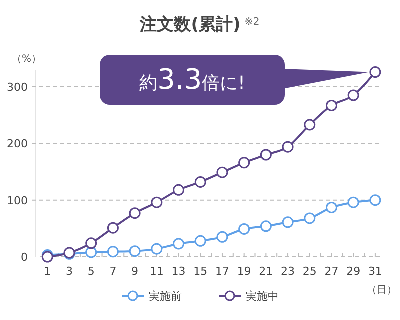  I want to click on y-axis-title: （%）, so click(27, 59).